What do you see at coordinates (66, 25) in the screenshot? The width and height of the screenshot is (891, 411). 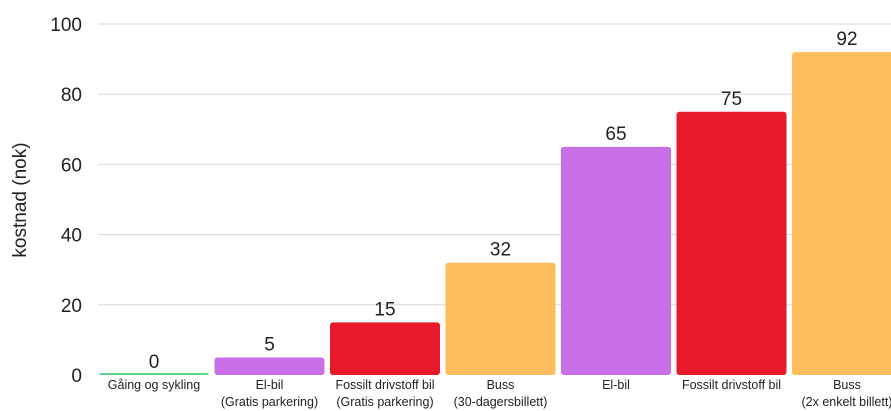 I see `y-tick-label: 100` at bounding box center [66, 25].